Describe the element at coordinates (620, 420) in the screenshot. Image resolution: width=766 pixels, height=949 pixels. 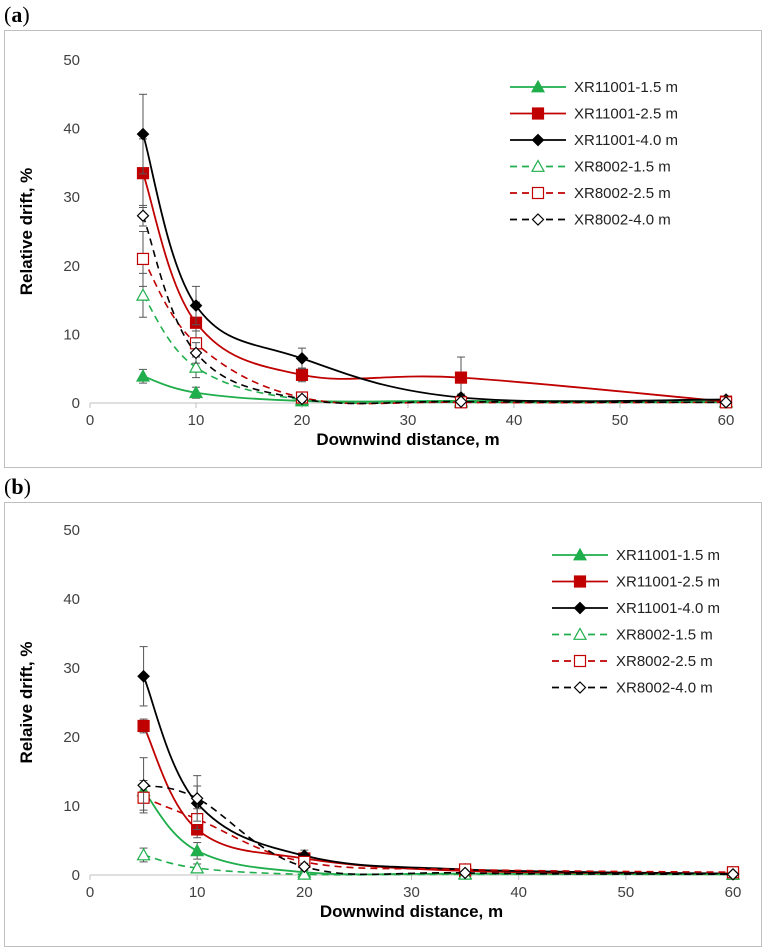
I see `x-tick-label: 50` at that location.